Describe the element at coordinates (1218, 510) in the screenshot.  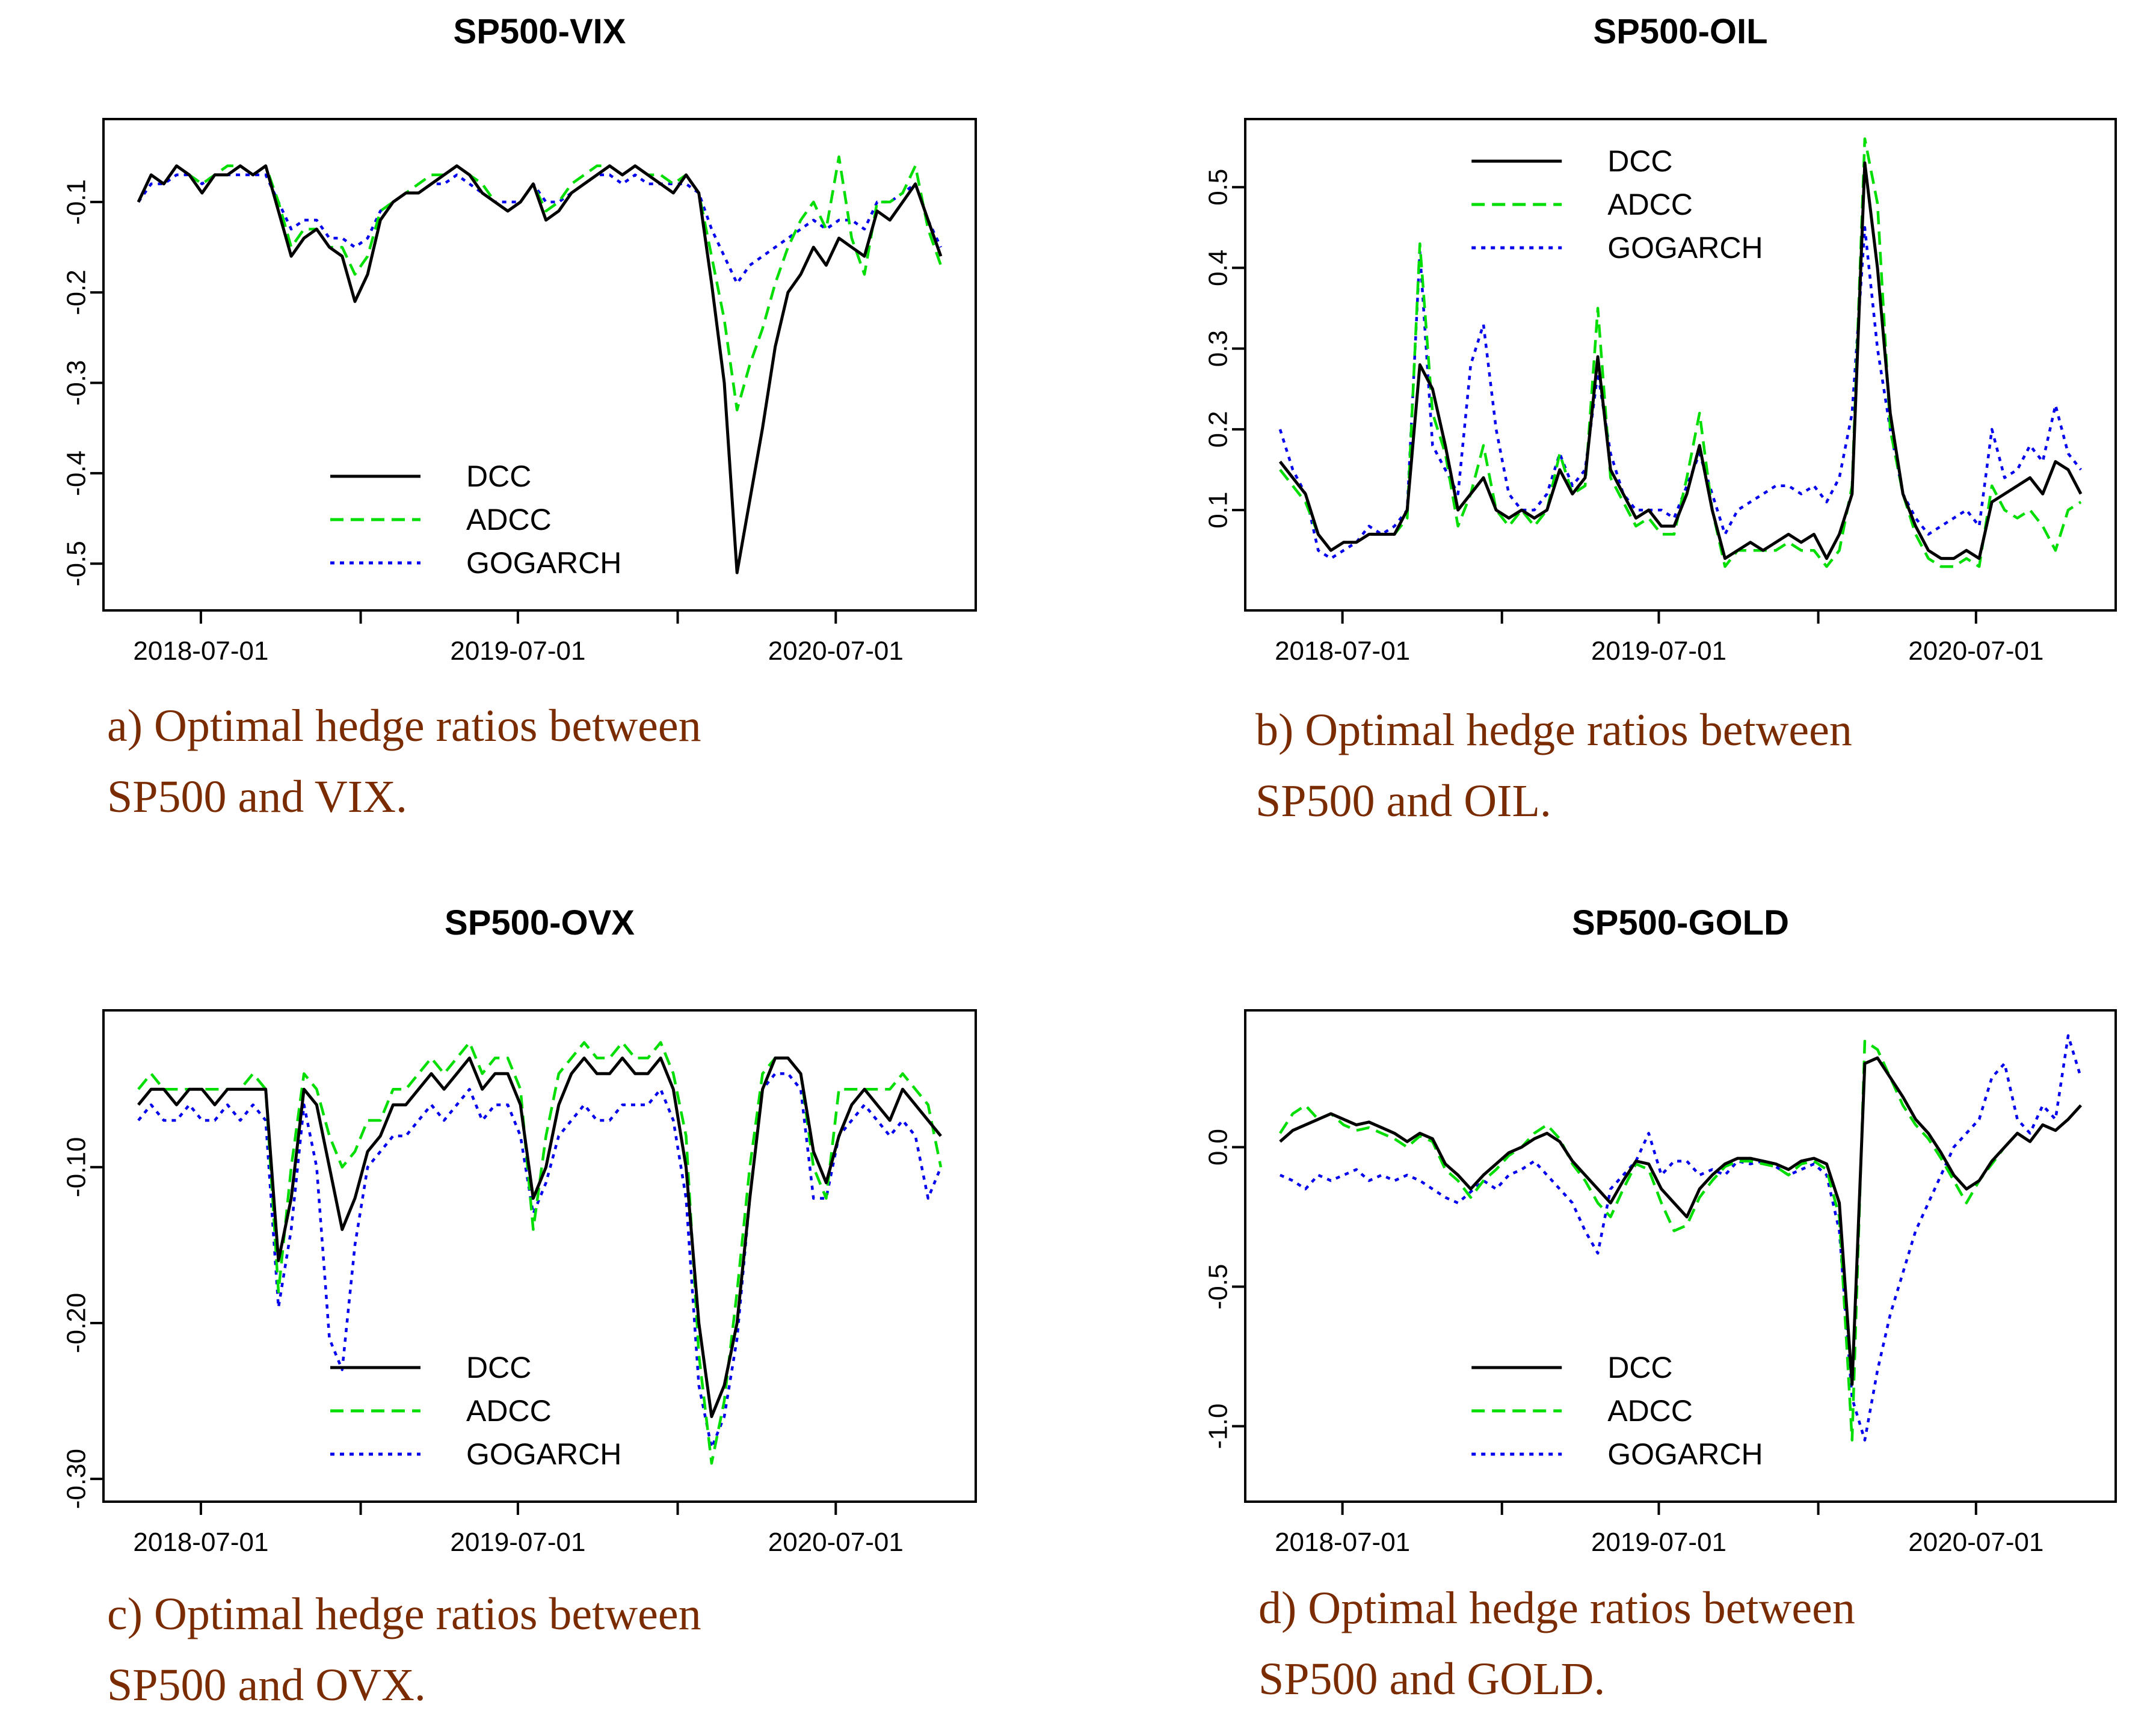
I see `y-tick-label: 0.1` at that location.